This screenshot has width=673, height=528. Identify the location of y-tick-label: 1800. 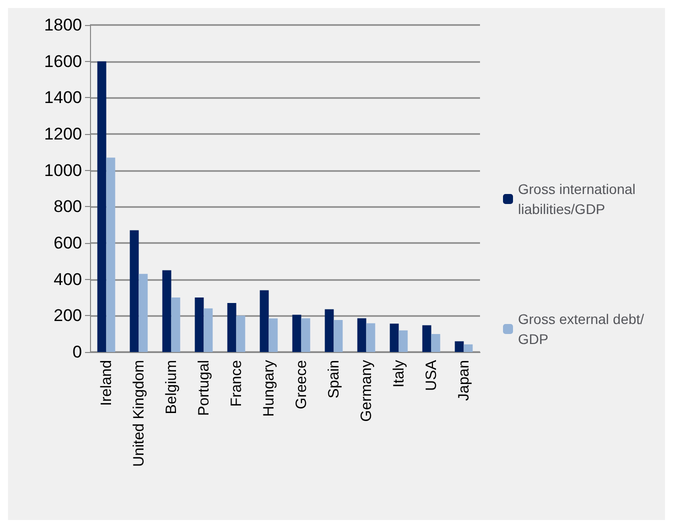
(63, 25).